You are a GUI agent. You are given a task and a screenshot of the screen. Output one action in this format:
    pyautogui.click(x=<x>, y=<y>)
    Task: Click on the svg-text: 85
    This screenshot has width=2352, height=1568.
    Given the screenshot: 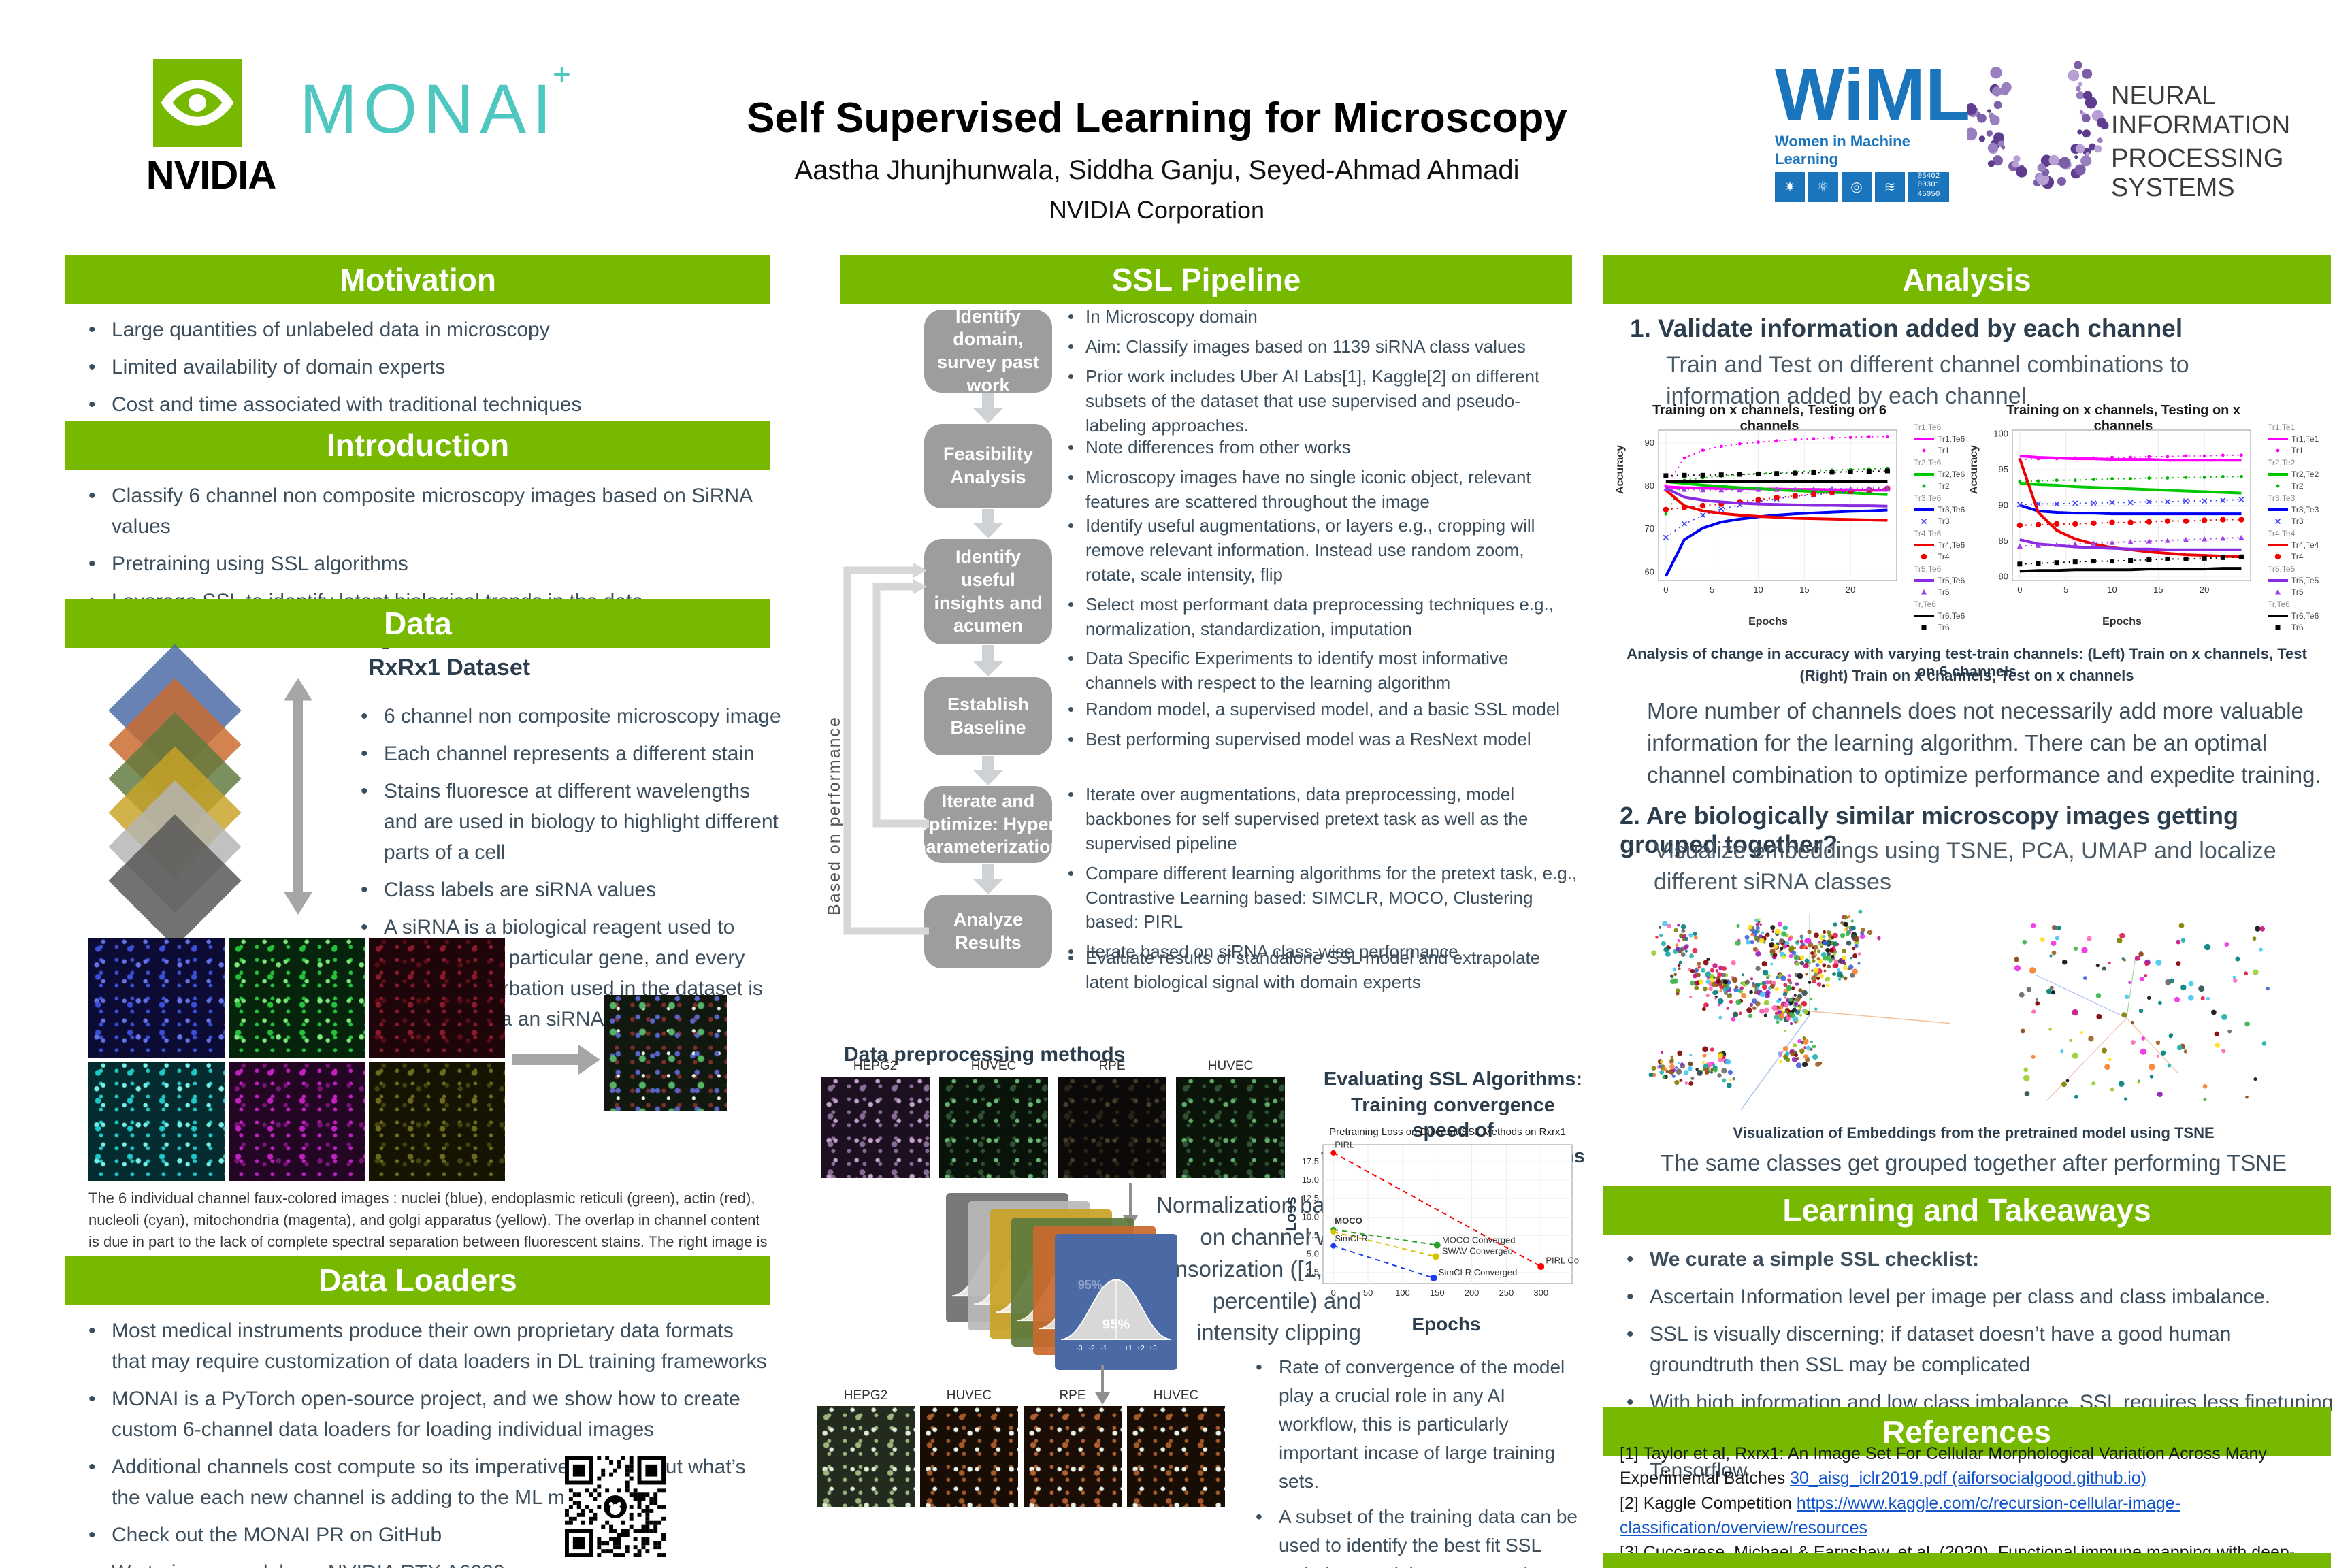 What is the action you would take?
    pyautogui.click(x=2003, y=541)
    